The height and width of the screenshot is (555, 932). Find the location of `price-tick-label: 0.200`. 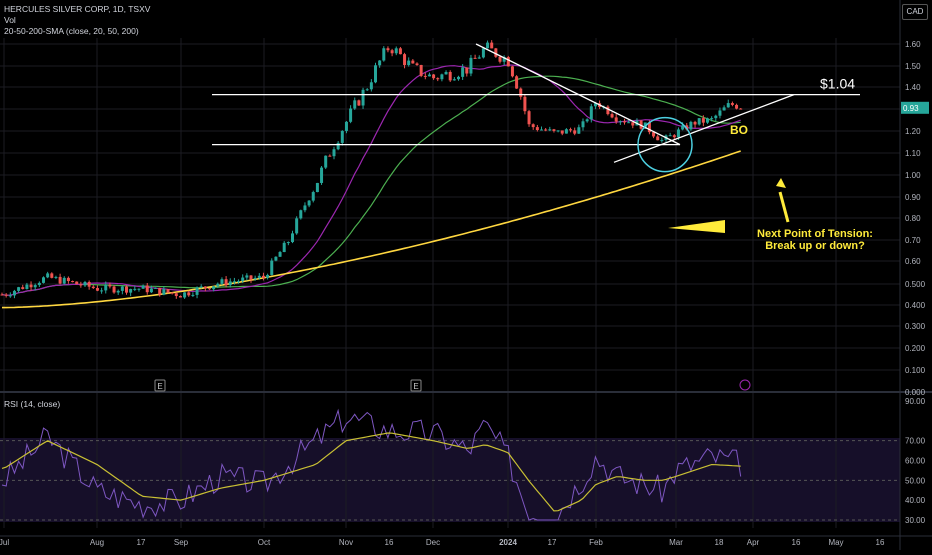

price-tick-label: 0.200 is located at coordinates (915, 348).